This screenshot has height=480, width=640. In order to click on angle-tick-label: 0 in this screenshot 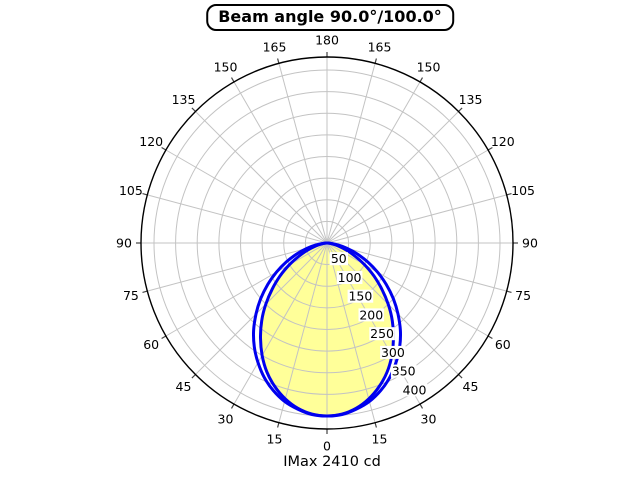, I will do `click(327, 446)`.